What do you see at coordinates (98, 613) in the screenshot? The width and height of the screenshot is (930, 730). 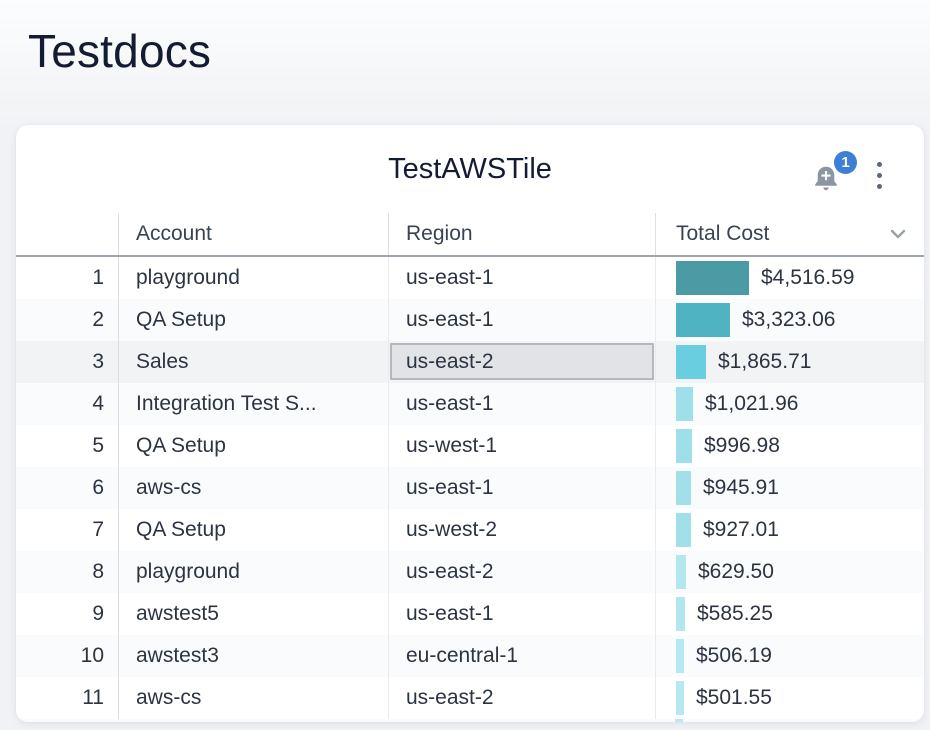 I see `row-rank: 9` at bounding box center [98, 613].